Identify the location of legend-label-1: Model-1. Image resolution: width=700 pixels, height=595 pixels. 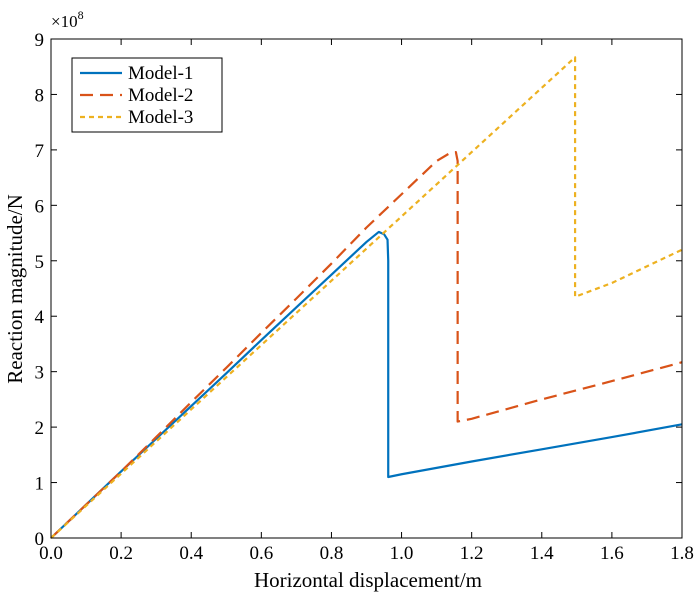
(160, 73).